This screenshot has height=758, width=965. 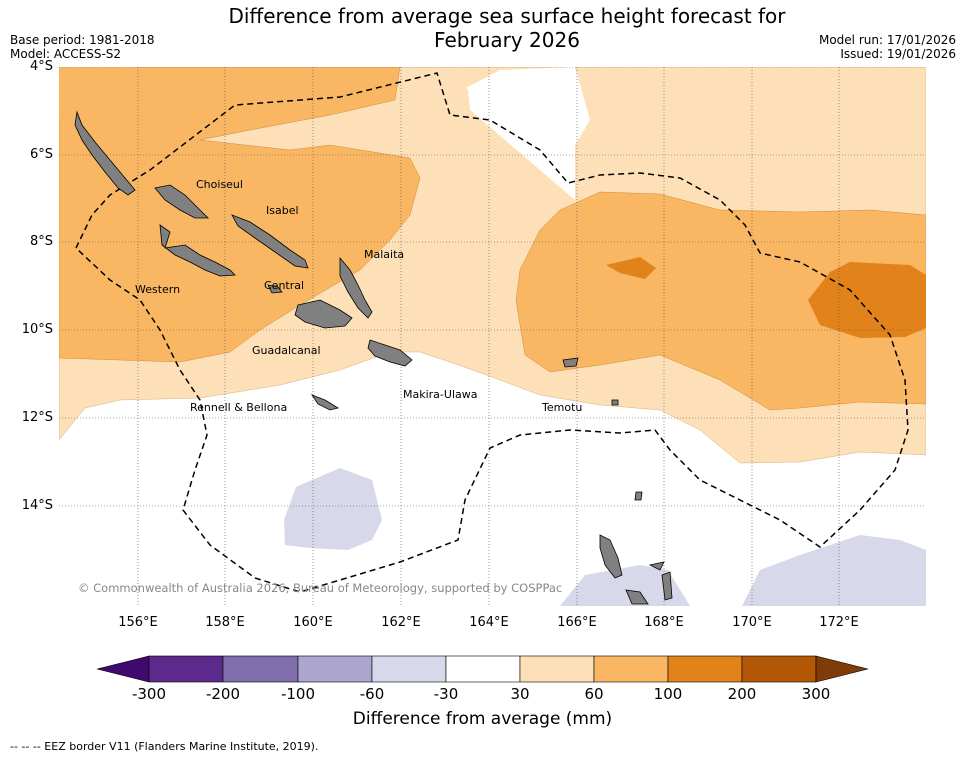 I want to click on lon-label-156e: 156°E, so click(x=138, y=622).